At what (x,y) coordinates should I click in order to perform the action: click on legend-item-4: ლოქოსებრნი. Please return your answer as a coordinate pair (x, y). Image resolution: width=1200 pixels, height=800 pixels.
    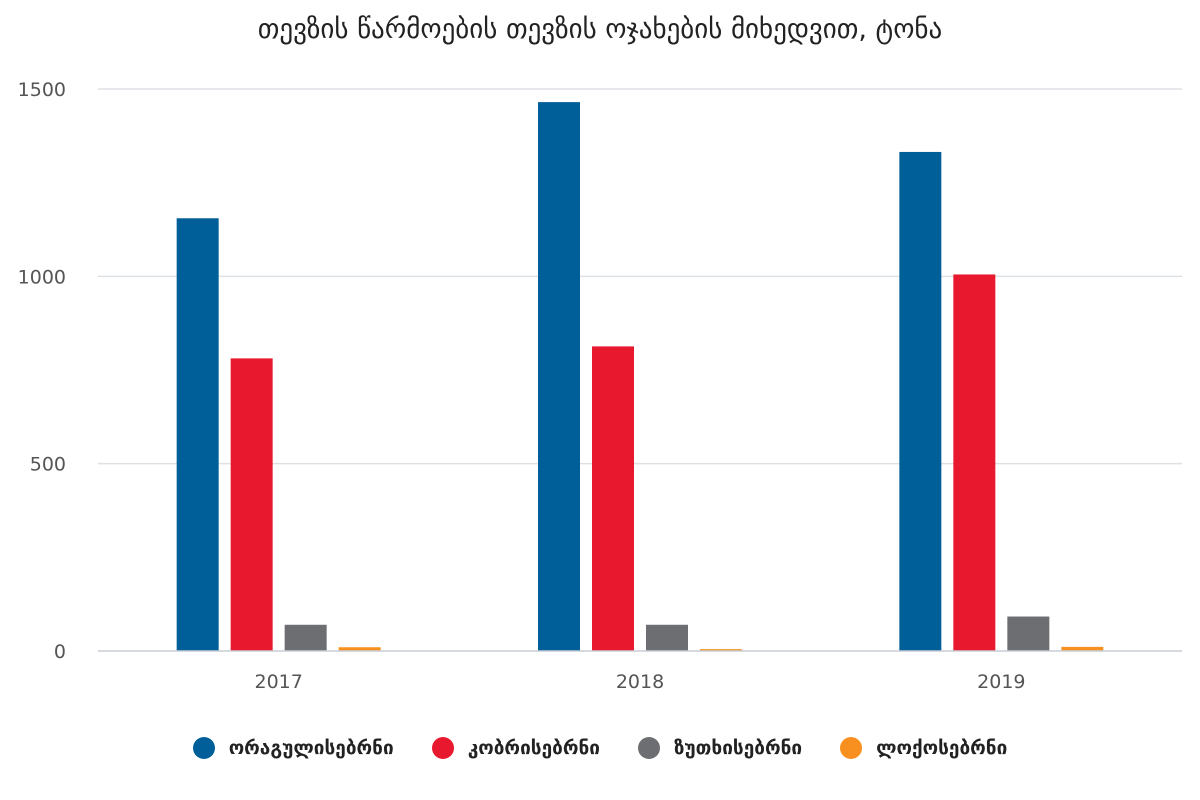
    Looking at the image, I should click on (923, 748).